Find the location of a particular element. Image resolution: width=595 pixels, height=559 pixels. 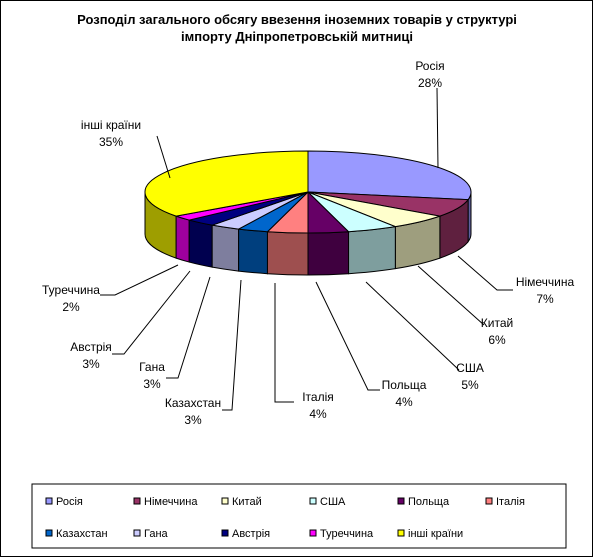

legend-entry-3: США is located at coordinates (333, 502).